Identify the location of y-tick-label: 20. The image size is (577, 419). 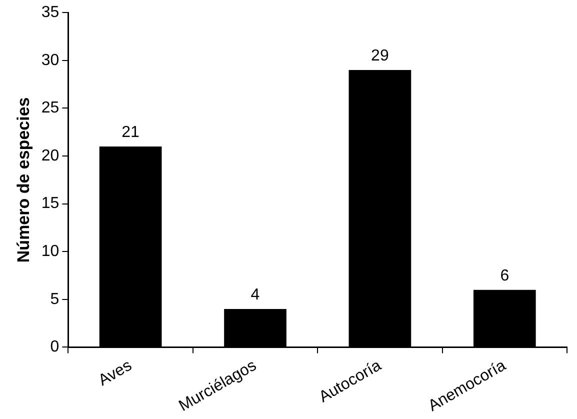
(50, 155).